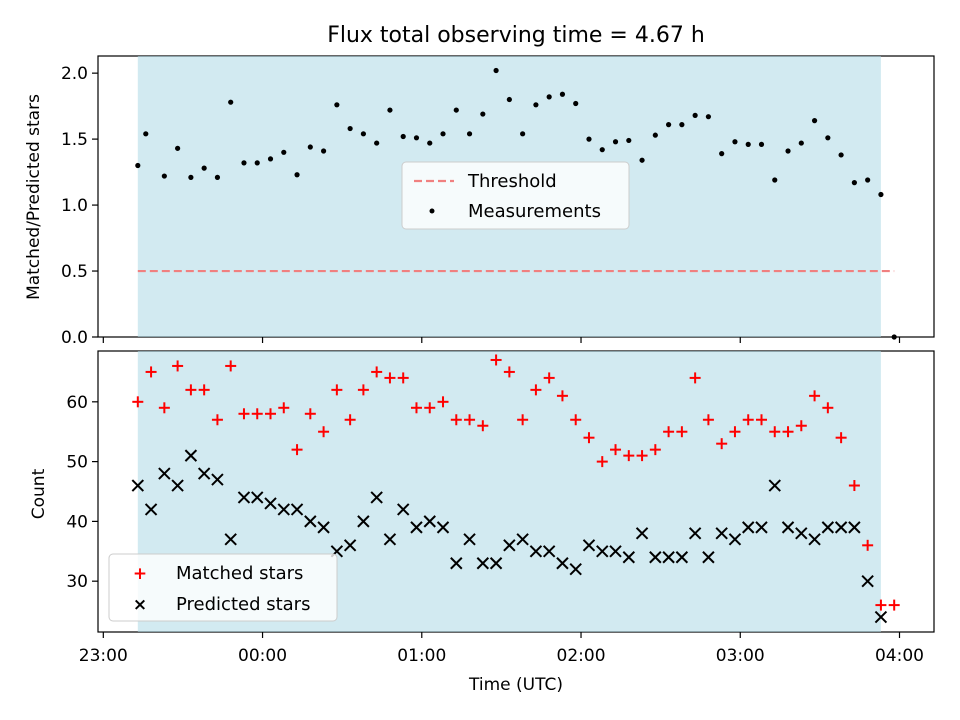 This screenshot has height=720, width=960. What do you see at coordinates (77, 463) in the screenshot?
I see `y-tick-label: 50` at bounding box center [77, 463].